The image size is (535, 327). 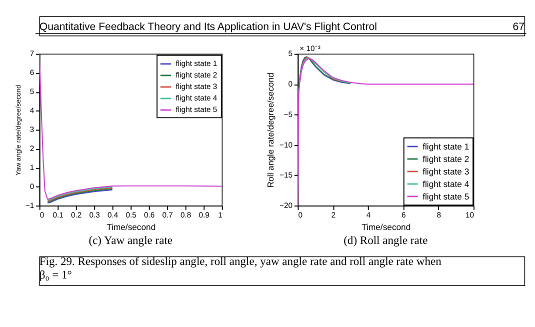 What do you see at coordinates (29, 205) in the screenshot?
I see `y-tick-label: −1` at bounding box center [29, 205].